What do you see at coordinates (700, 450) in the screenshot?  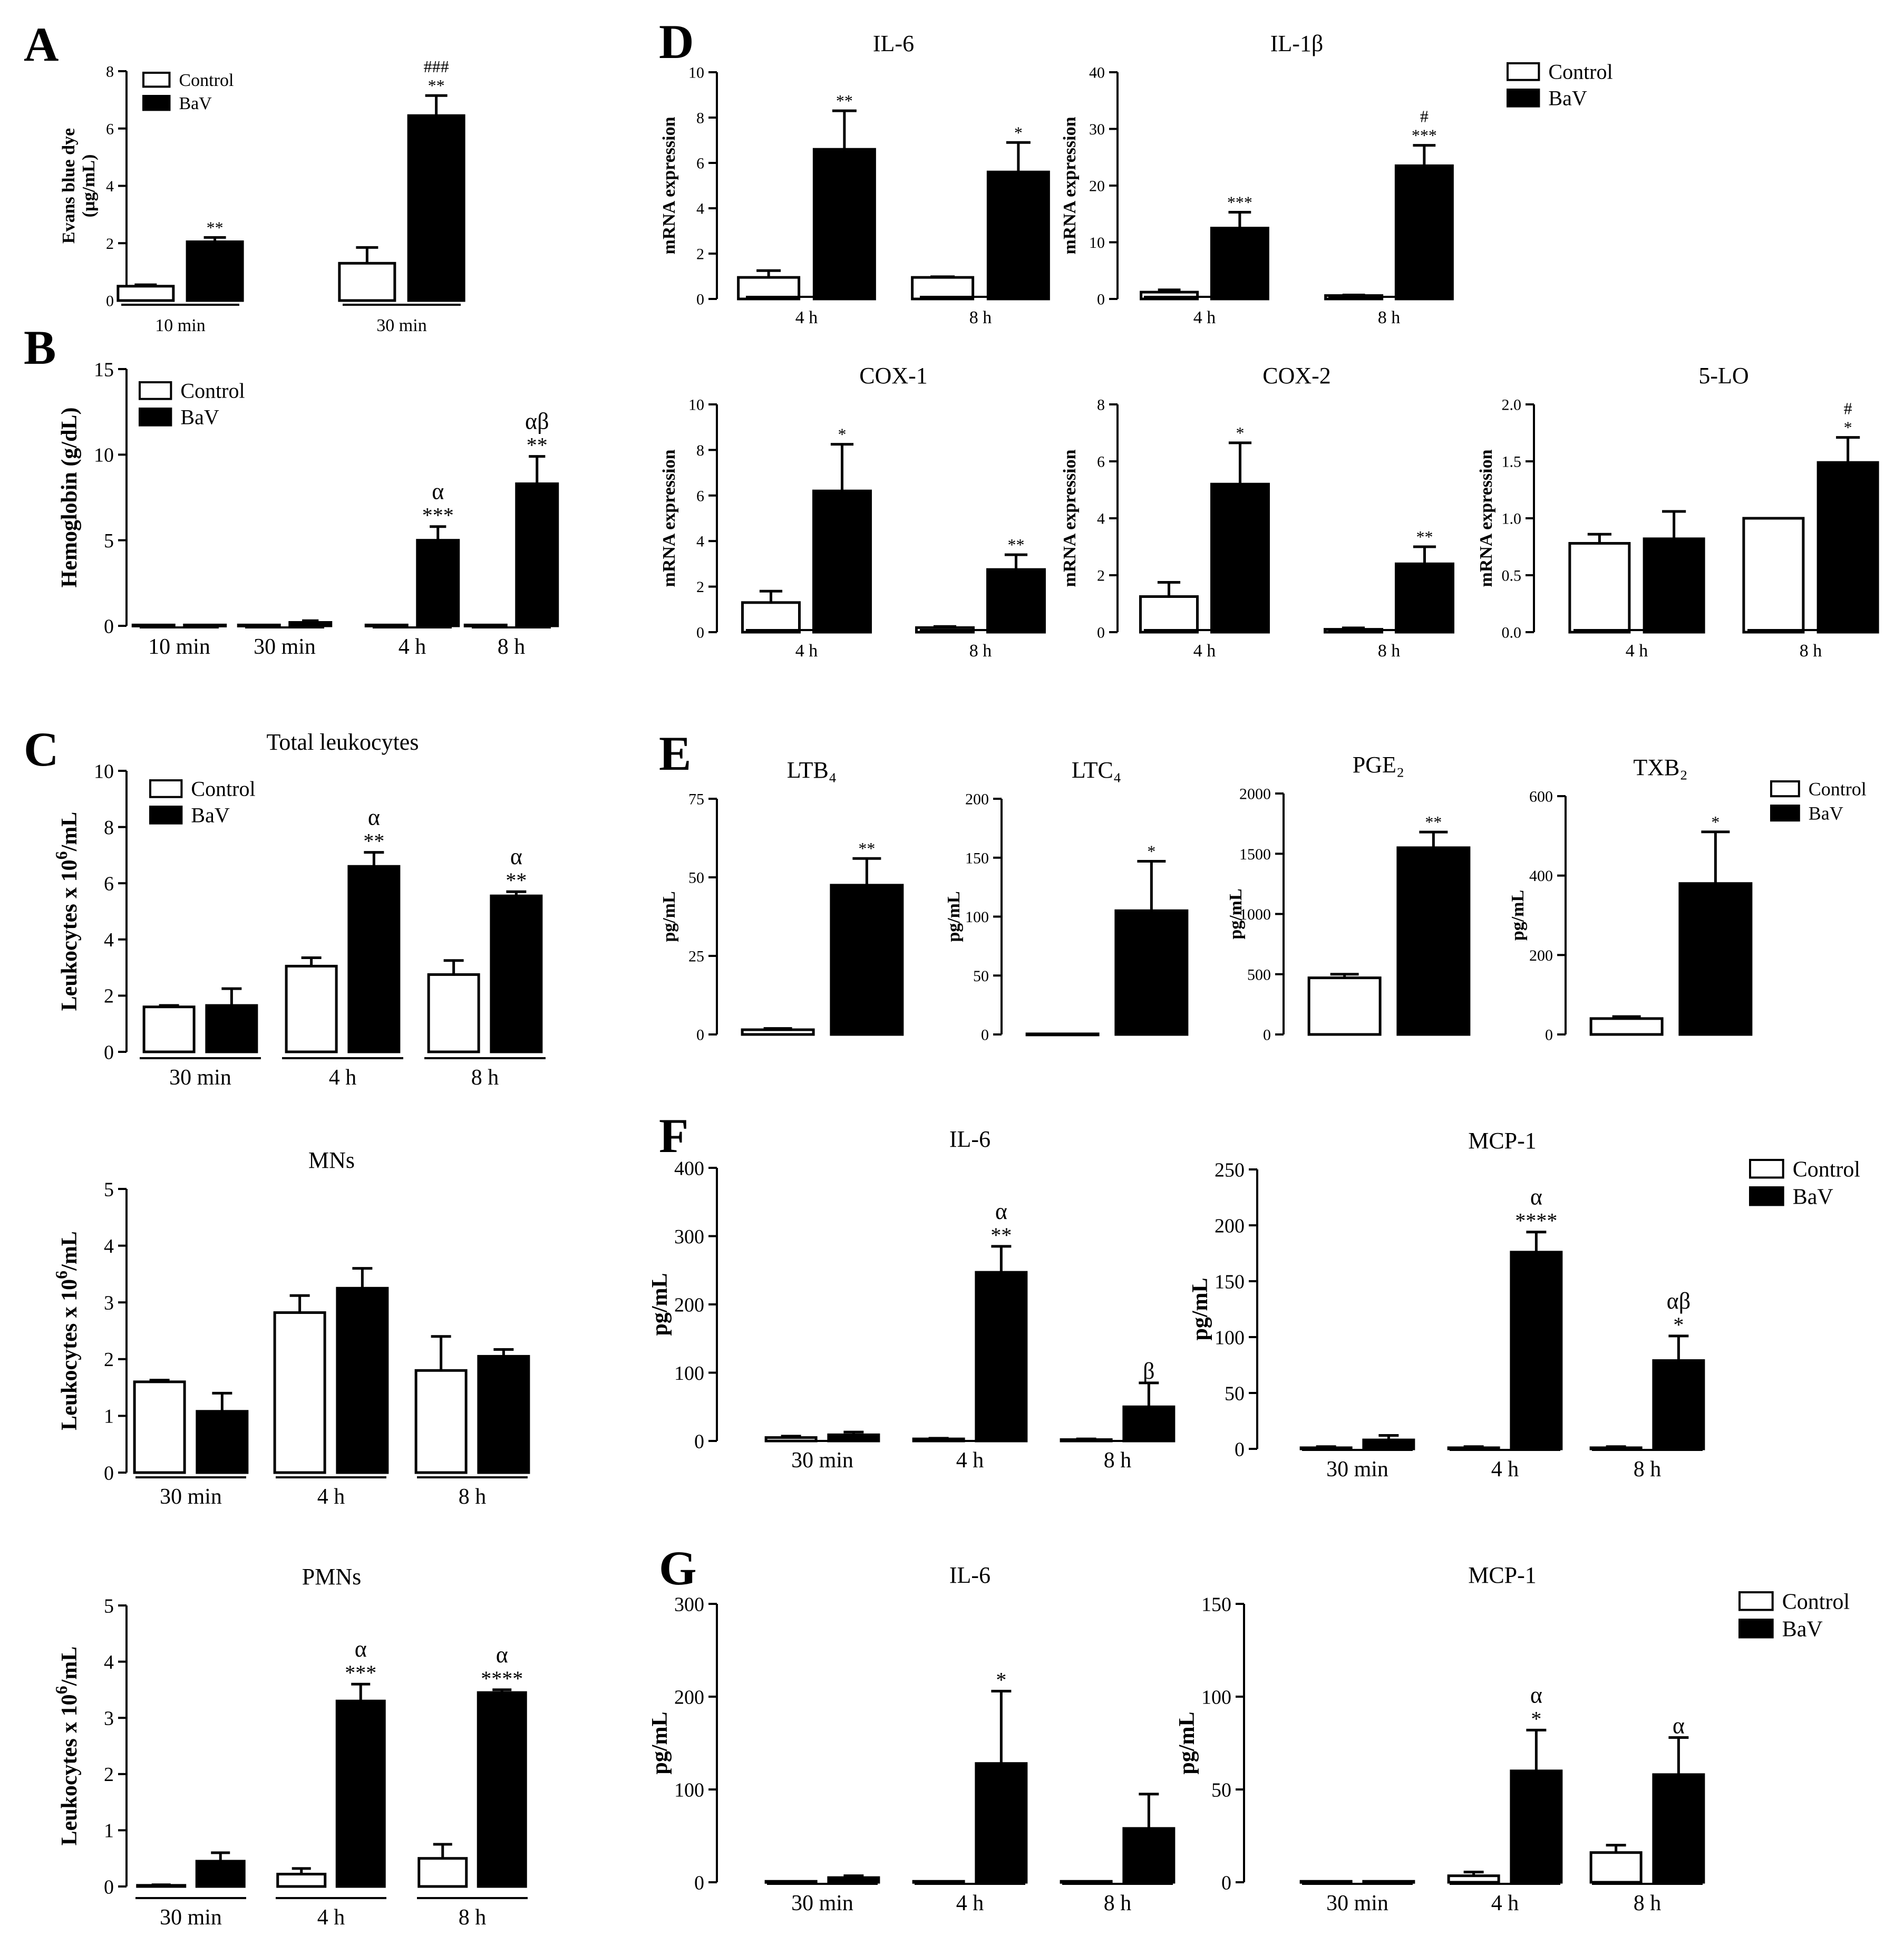 I see `y-tick-label: 8` at bounding box center [700, 450].